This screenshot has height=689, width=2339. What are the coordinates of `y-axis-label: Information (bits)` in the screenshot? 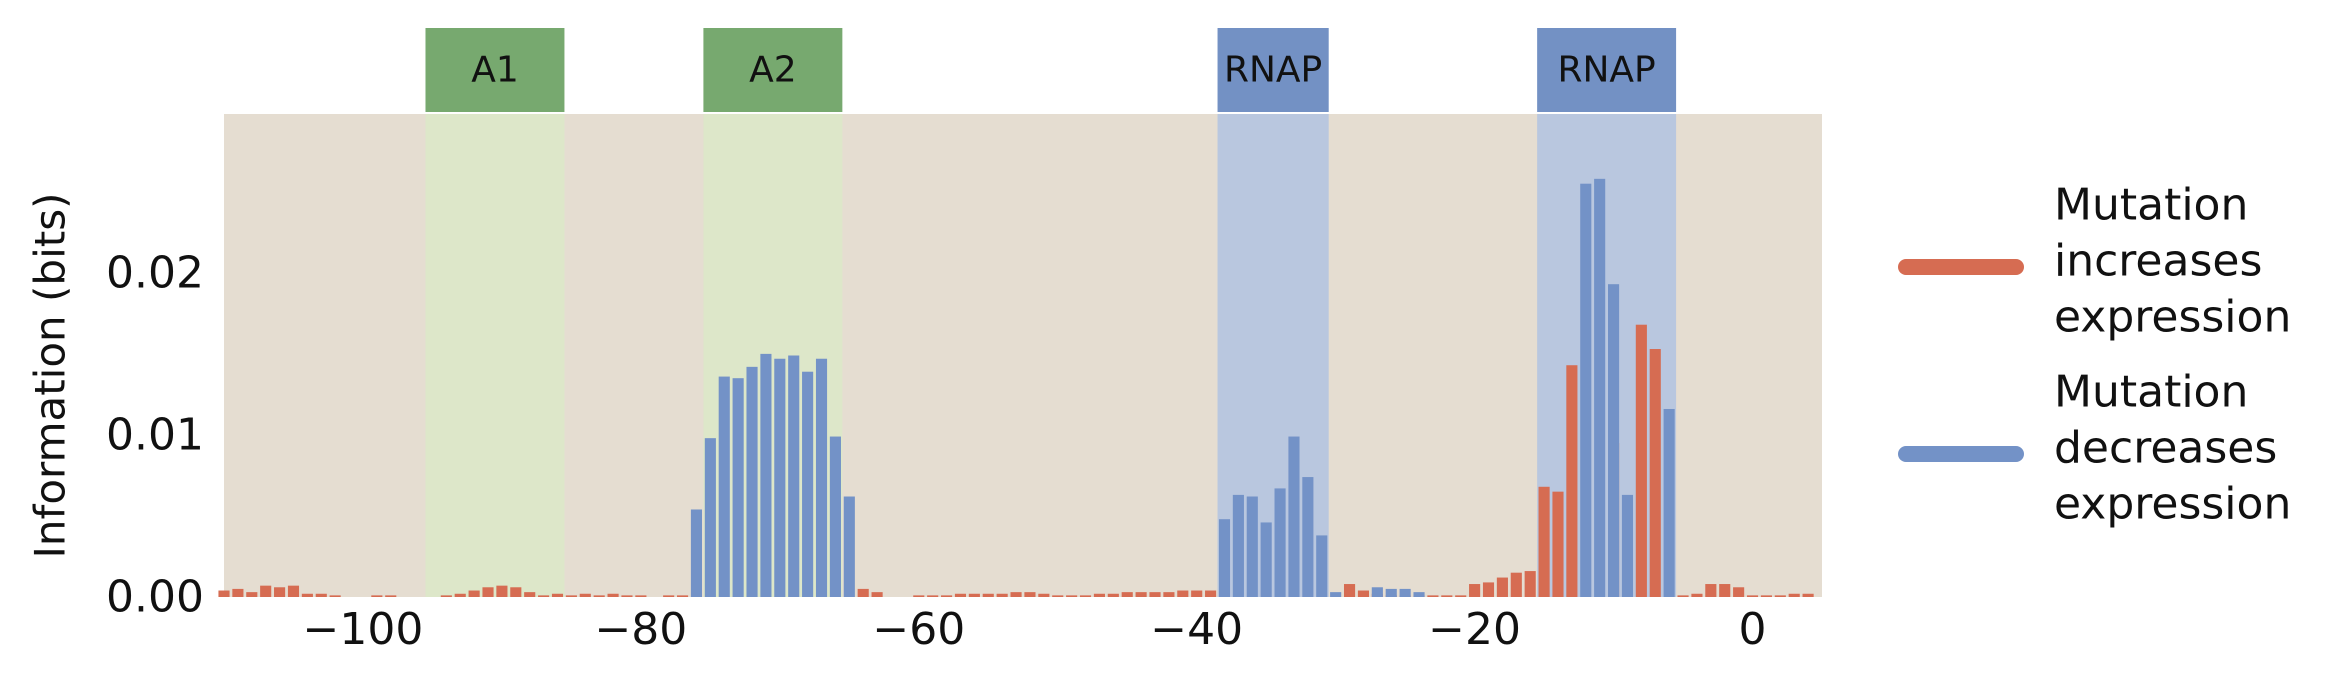 It's located at (50, 376).